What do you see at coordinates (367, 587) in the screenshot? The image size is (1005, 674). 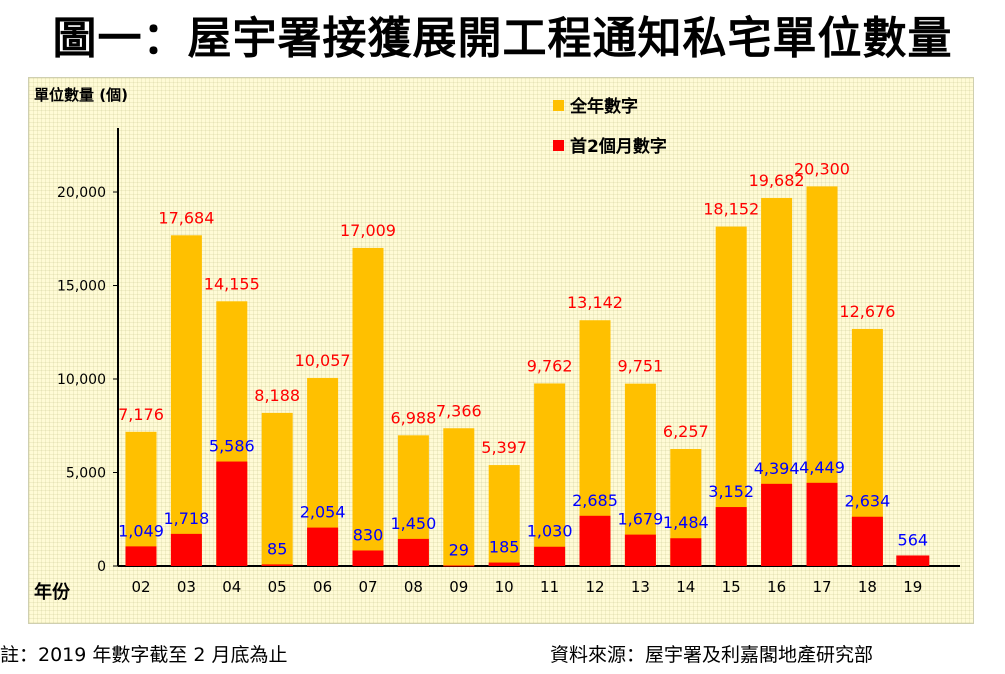 I see `x-tick-label: 07` at bounding box center [367, 587].